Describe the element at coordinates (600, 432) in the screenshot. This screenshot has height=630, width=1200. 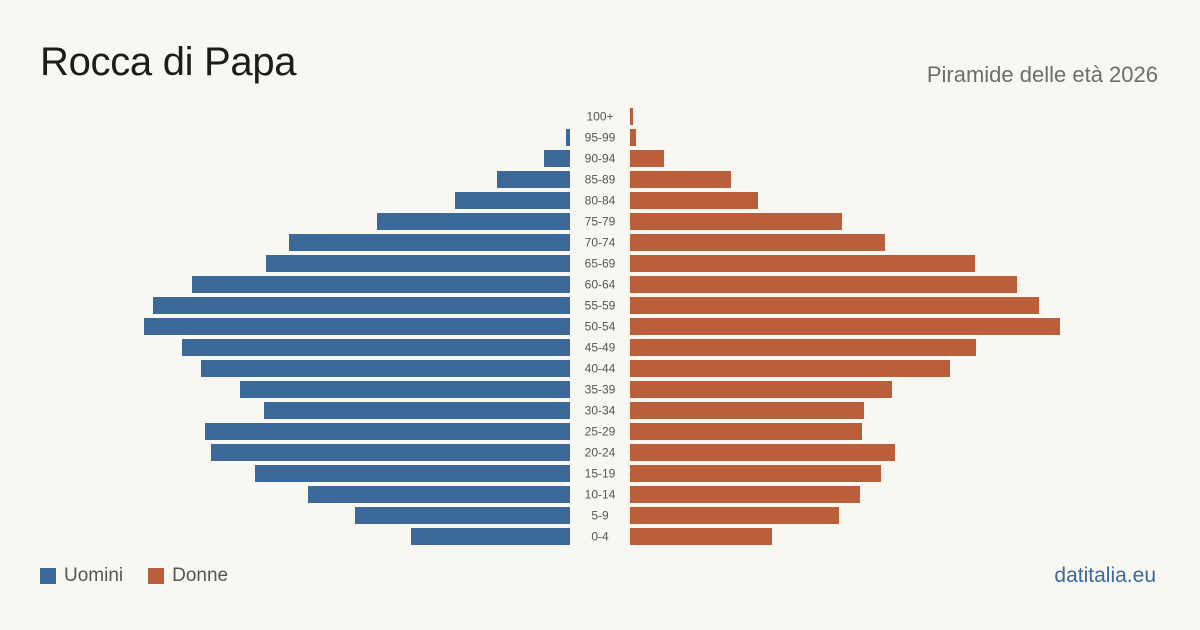
I see `age-label-25-29: 25-29` at that location.